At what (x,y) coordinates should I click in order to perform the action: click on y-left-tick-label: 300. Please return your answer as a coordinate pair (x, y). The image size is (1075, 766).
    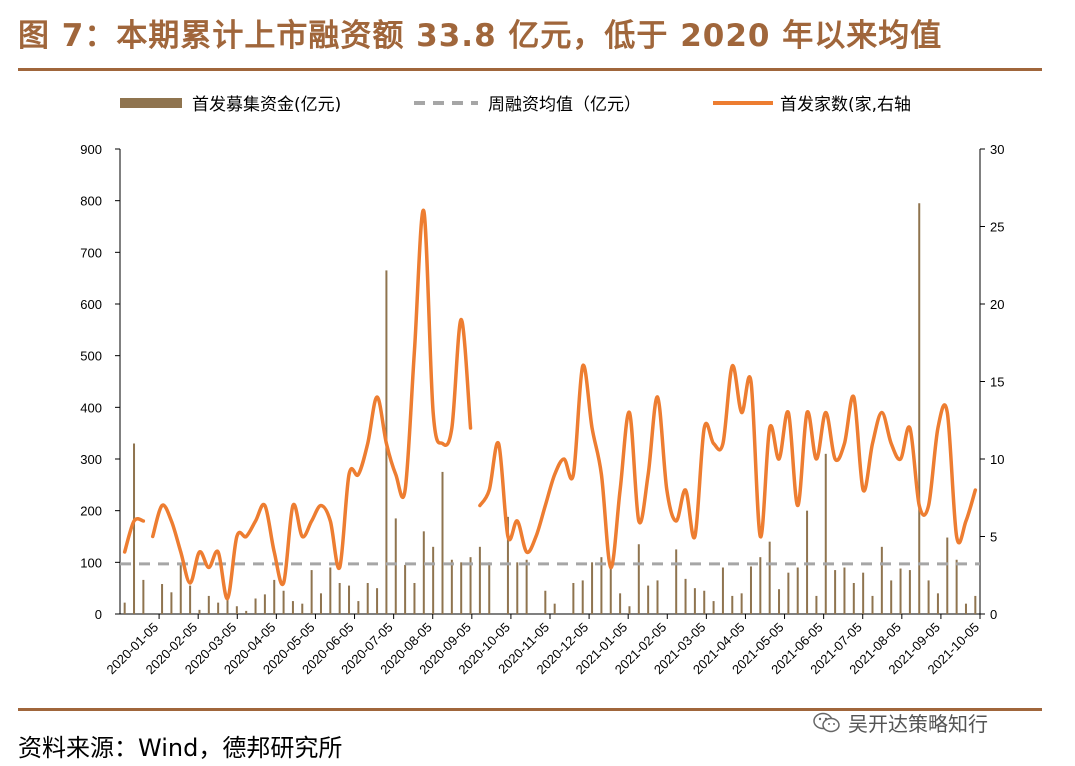
    Looking at the image, I should click on (91, 459).